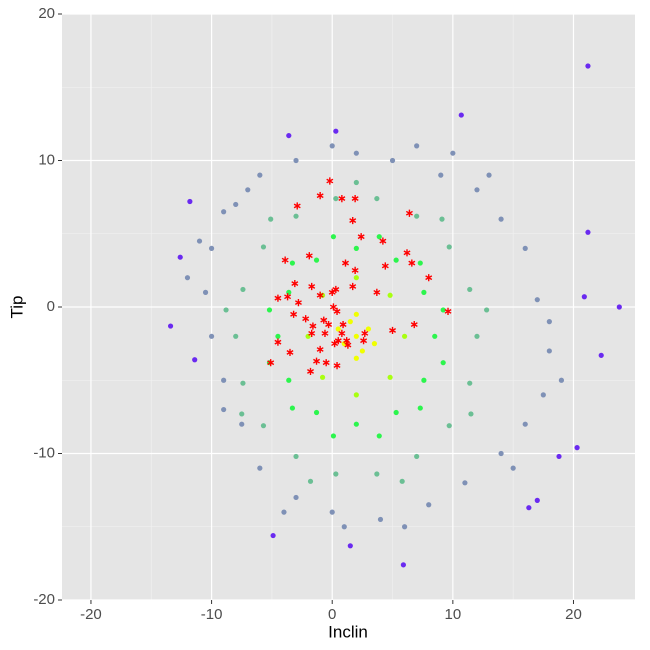 This screenshot has width=650, height=650. What do you see at coordinates (44, 599) in the screenshot?
I see `y-tick-label: -20` at bounding box center [44, 599].